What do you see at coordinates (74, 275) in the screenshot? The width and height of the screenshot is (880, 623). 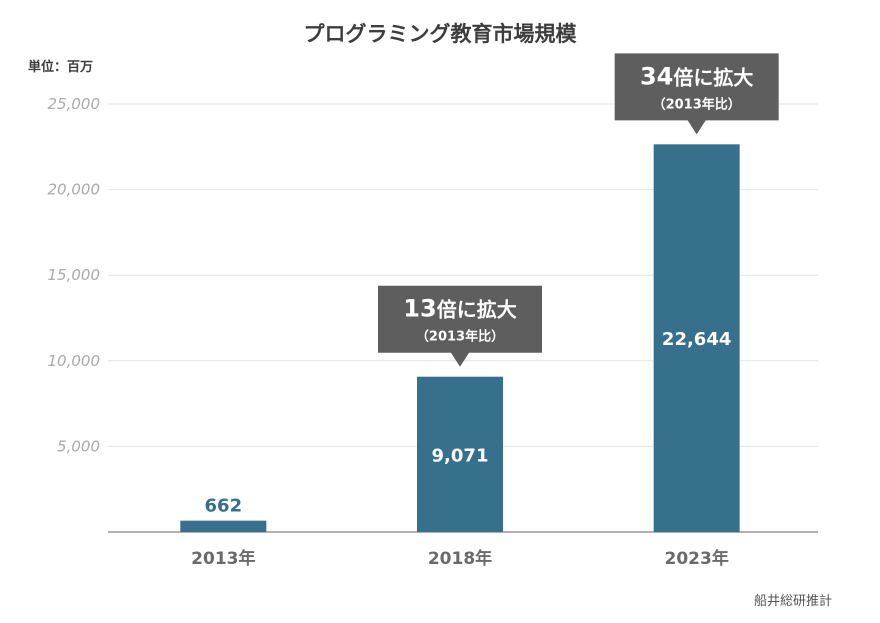 I see `y-tick-label: 15,000` at bounding box center [74, 275].